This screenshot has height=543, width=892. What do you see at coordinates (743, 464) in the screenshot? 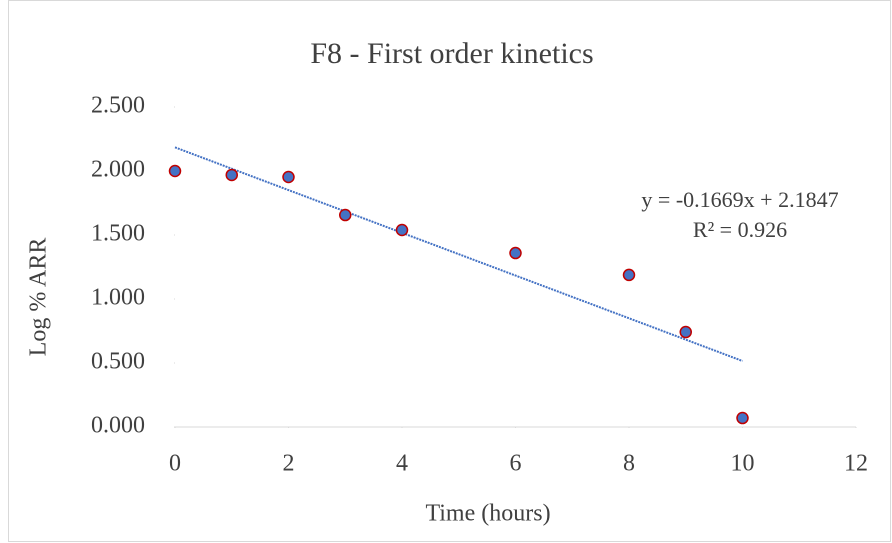
I see `x-tick-label: 10` at bounding box center [743, 464].